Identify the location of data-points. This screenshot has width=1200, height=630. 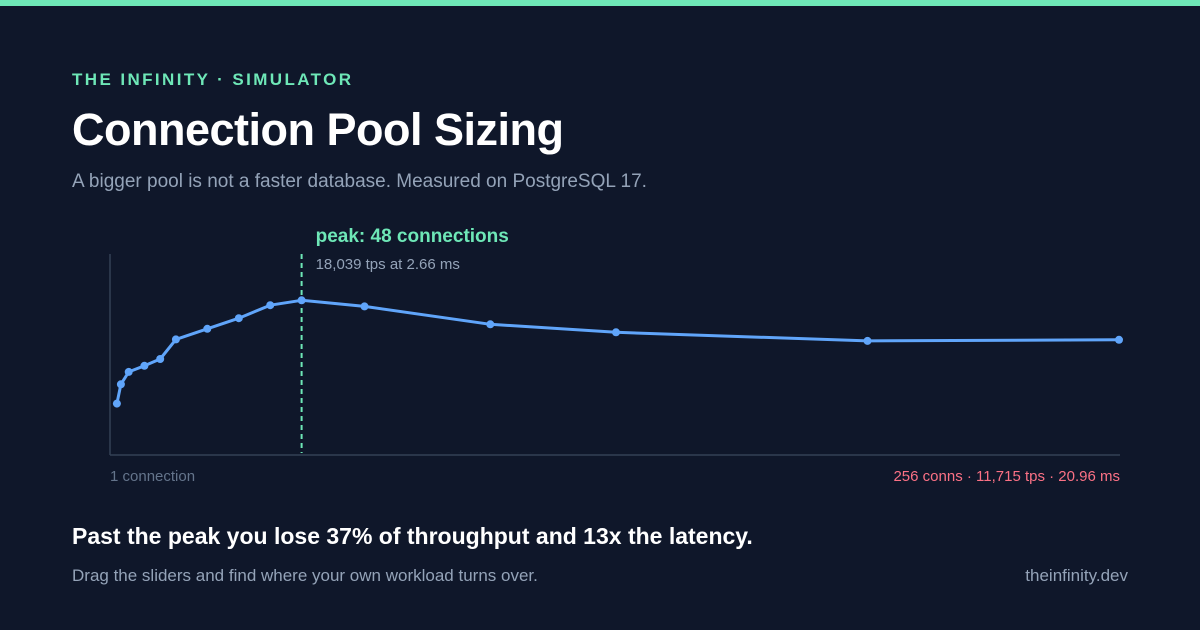
(617, 352).